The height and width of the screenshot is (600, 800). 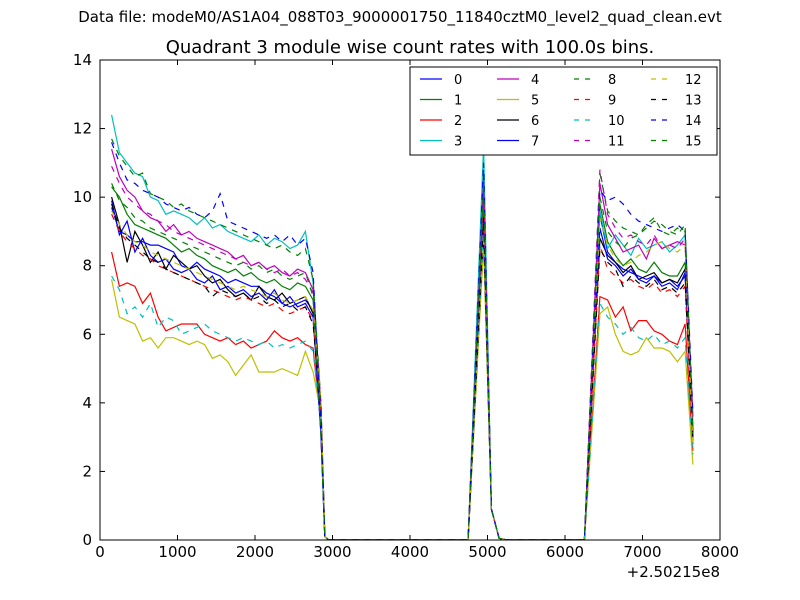 What do you see at coordinates (458, 121) in the screenshot?
I see `legend-label-2: 2` at bounding box center [458, 121].